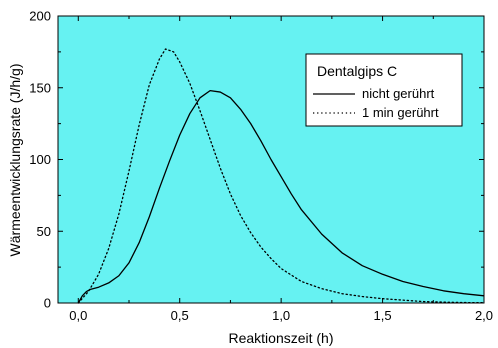 This screenshot has width=498, height=348. I want to click on x-tick-label: 2,0, so click(484, 315).